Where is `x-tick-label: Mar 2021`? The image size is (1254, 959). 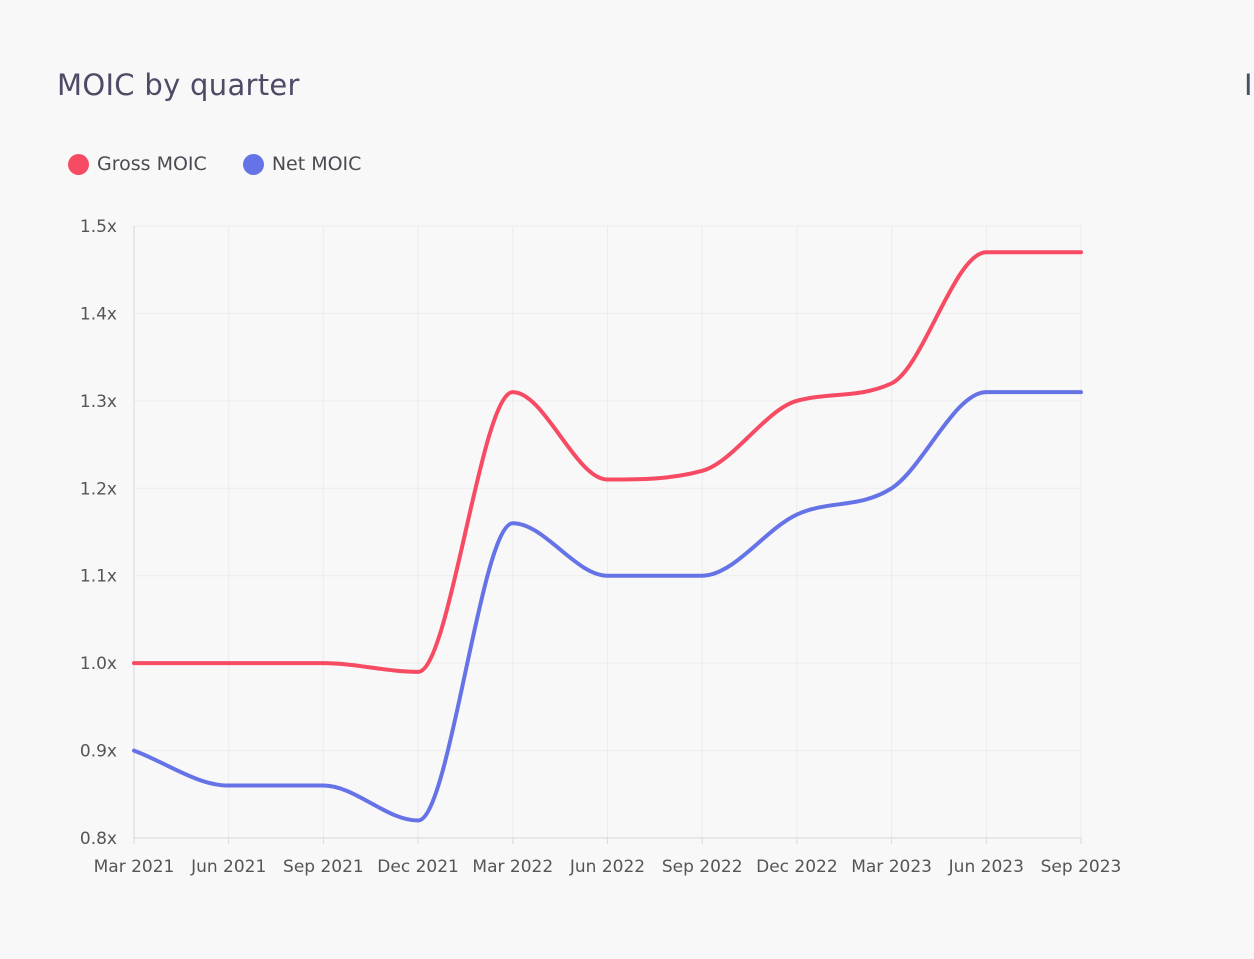
x-tick-label: Mar 2021 is located at coordinates (134, 867).